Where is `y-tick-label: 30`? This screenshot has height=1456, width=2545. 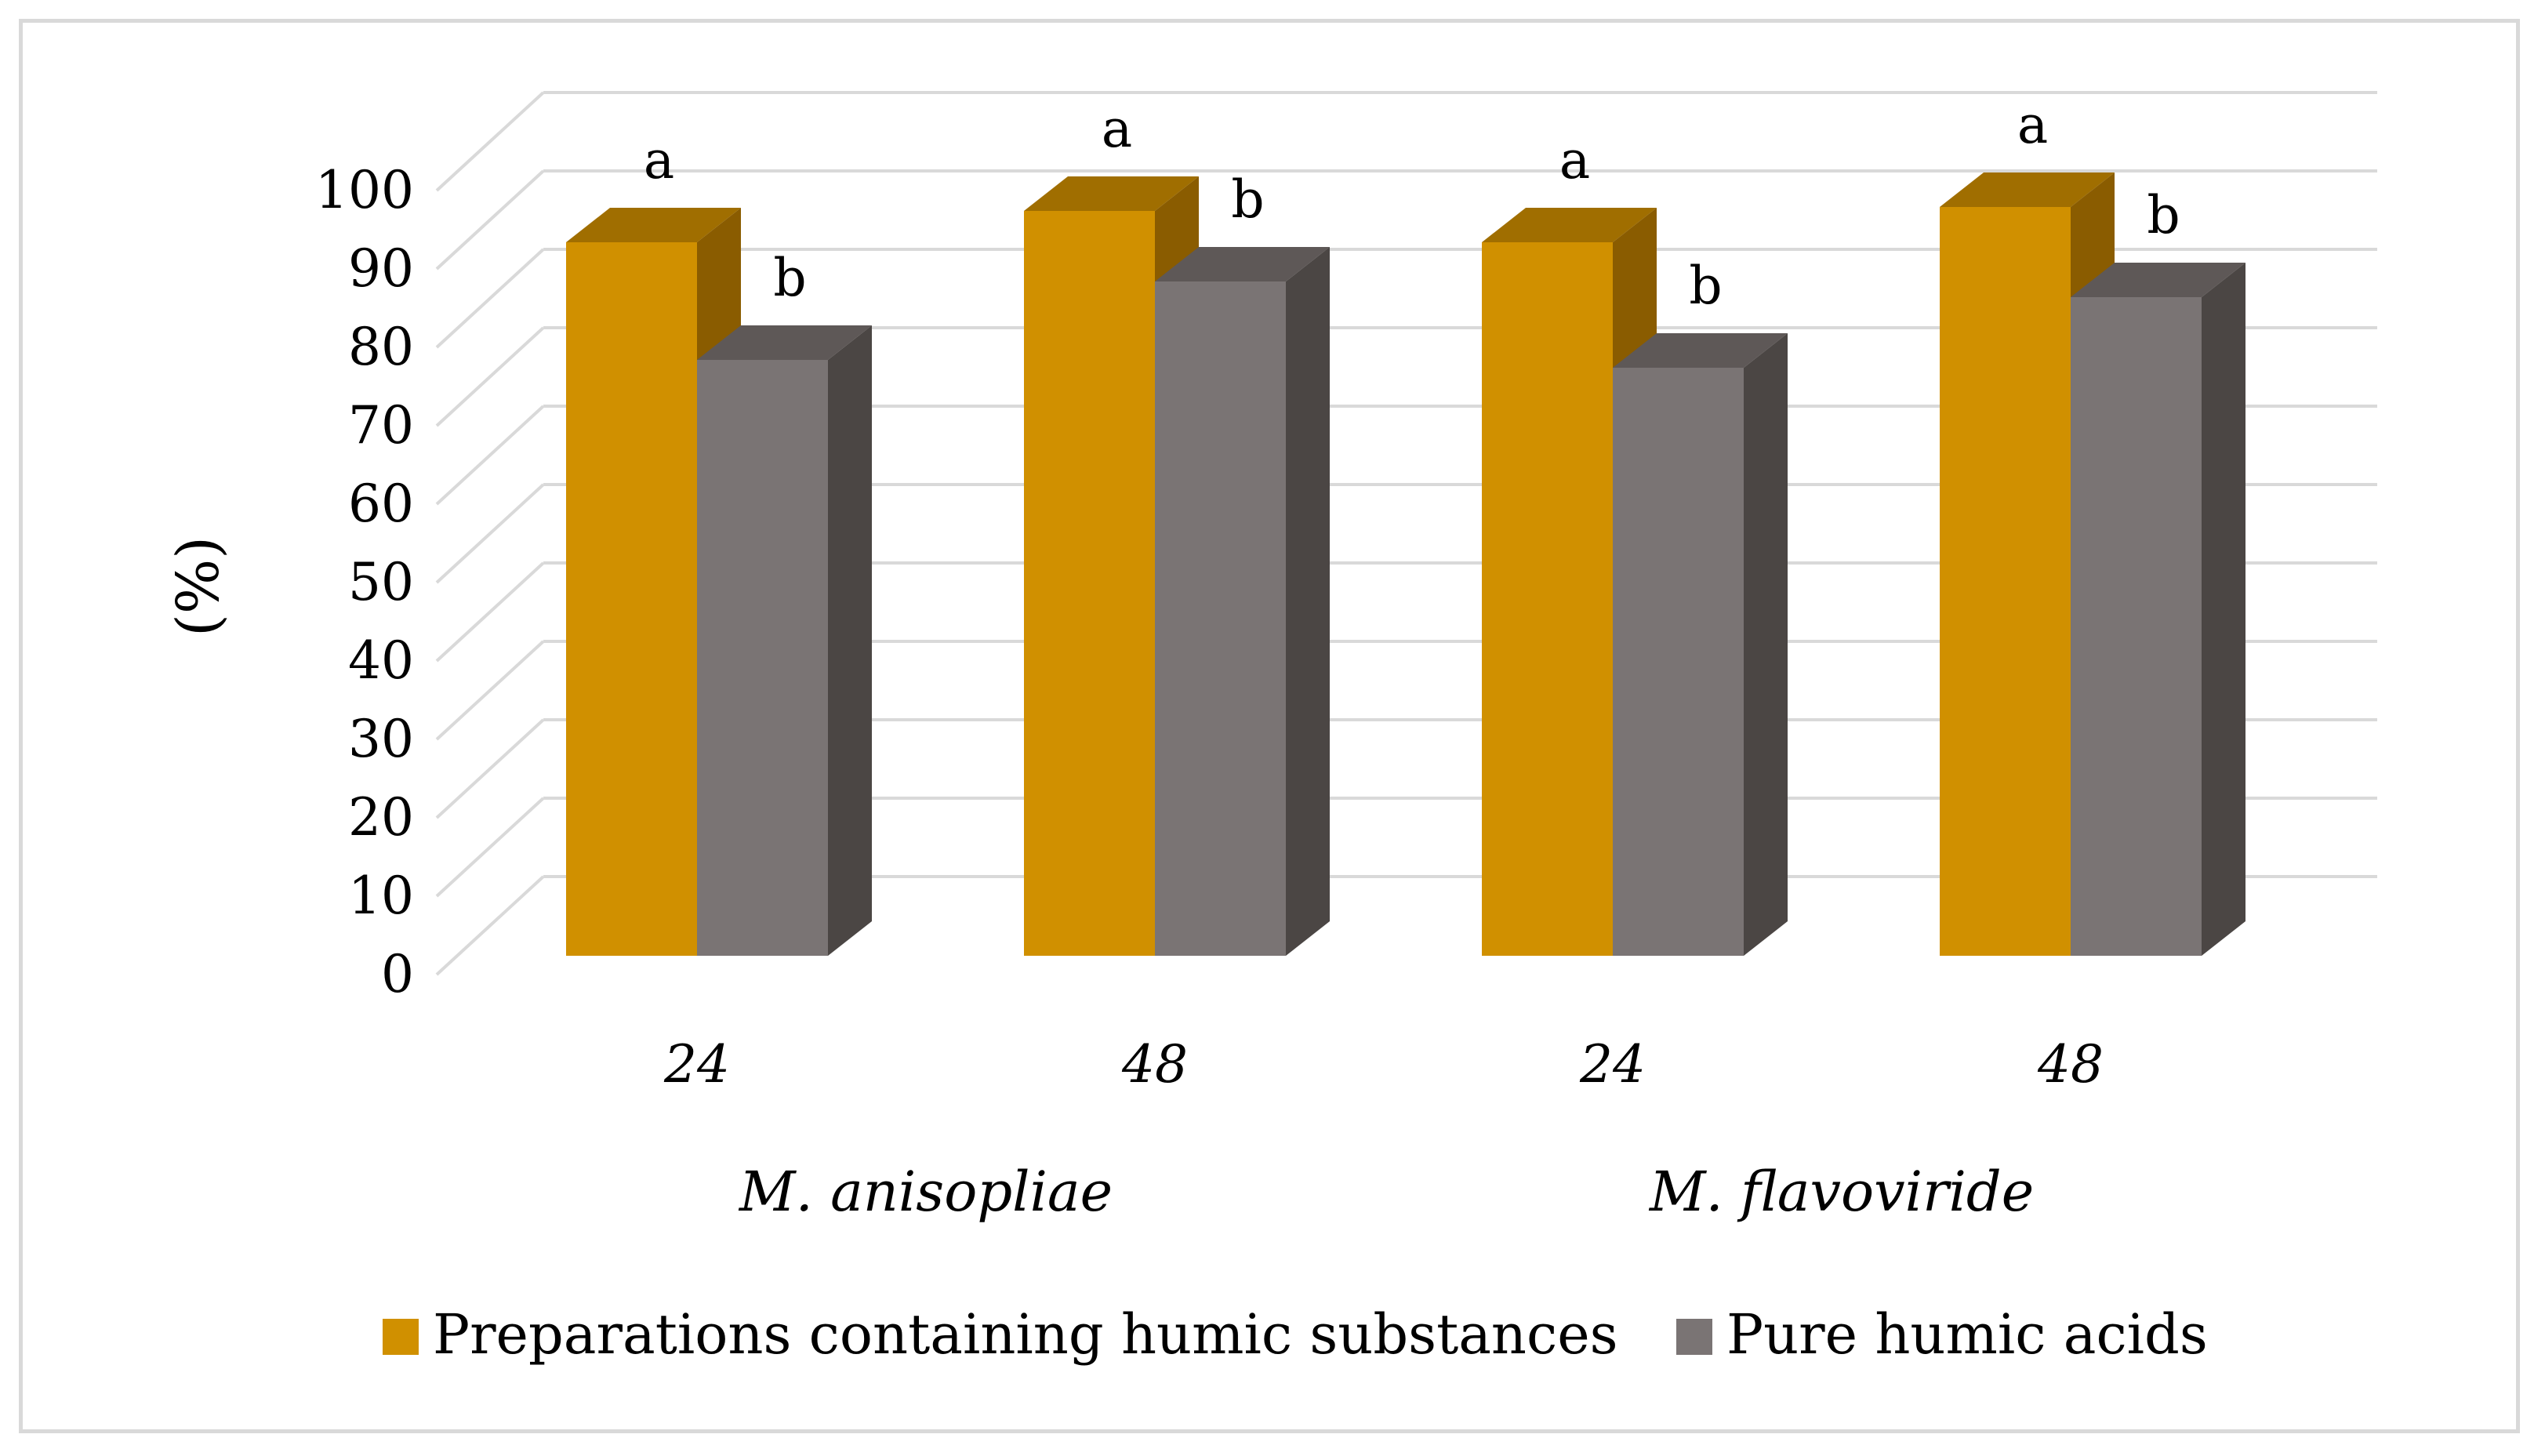
y-tick-label: 30 is located at coordinates (381, 739).